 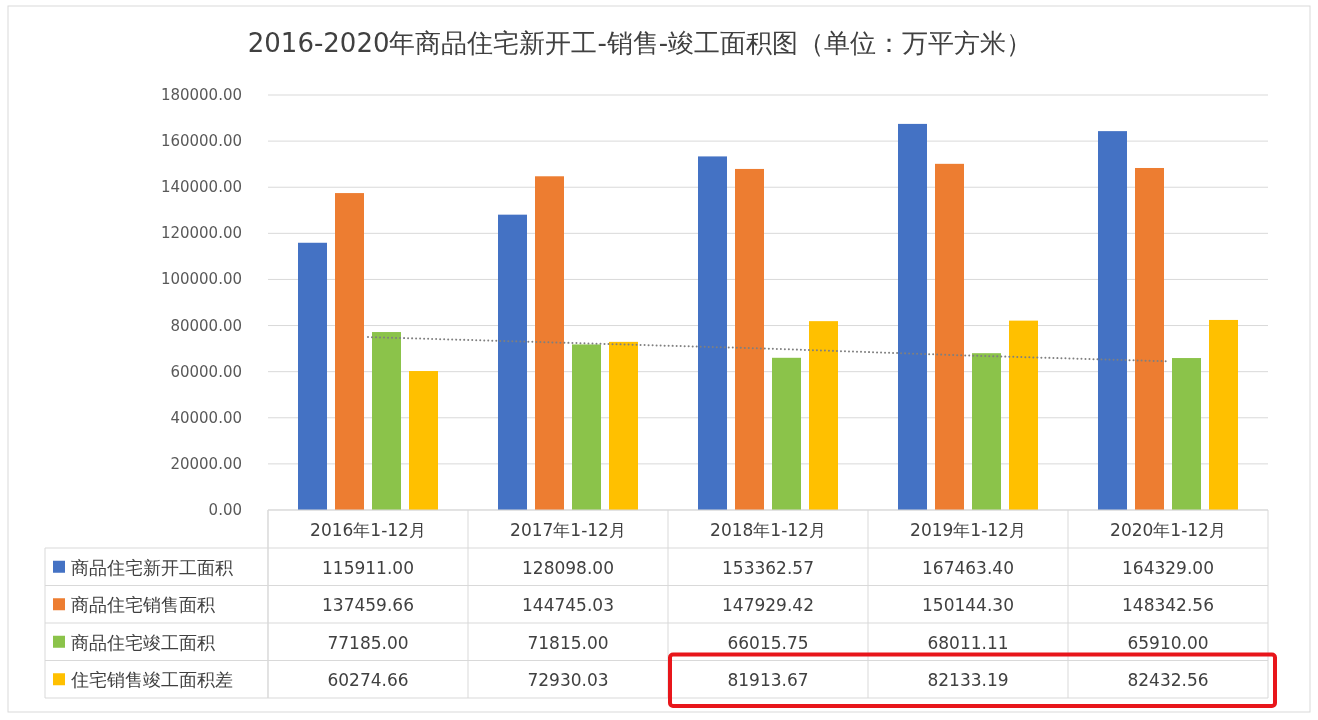 I want to click on data-label: 137459.66, so click(x=368, y=605).